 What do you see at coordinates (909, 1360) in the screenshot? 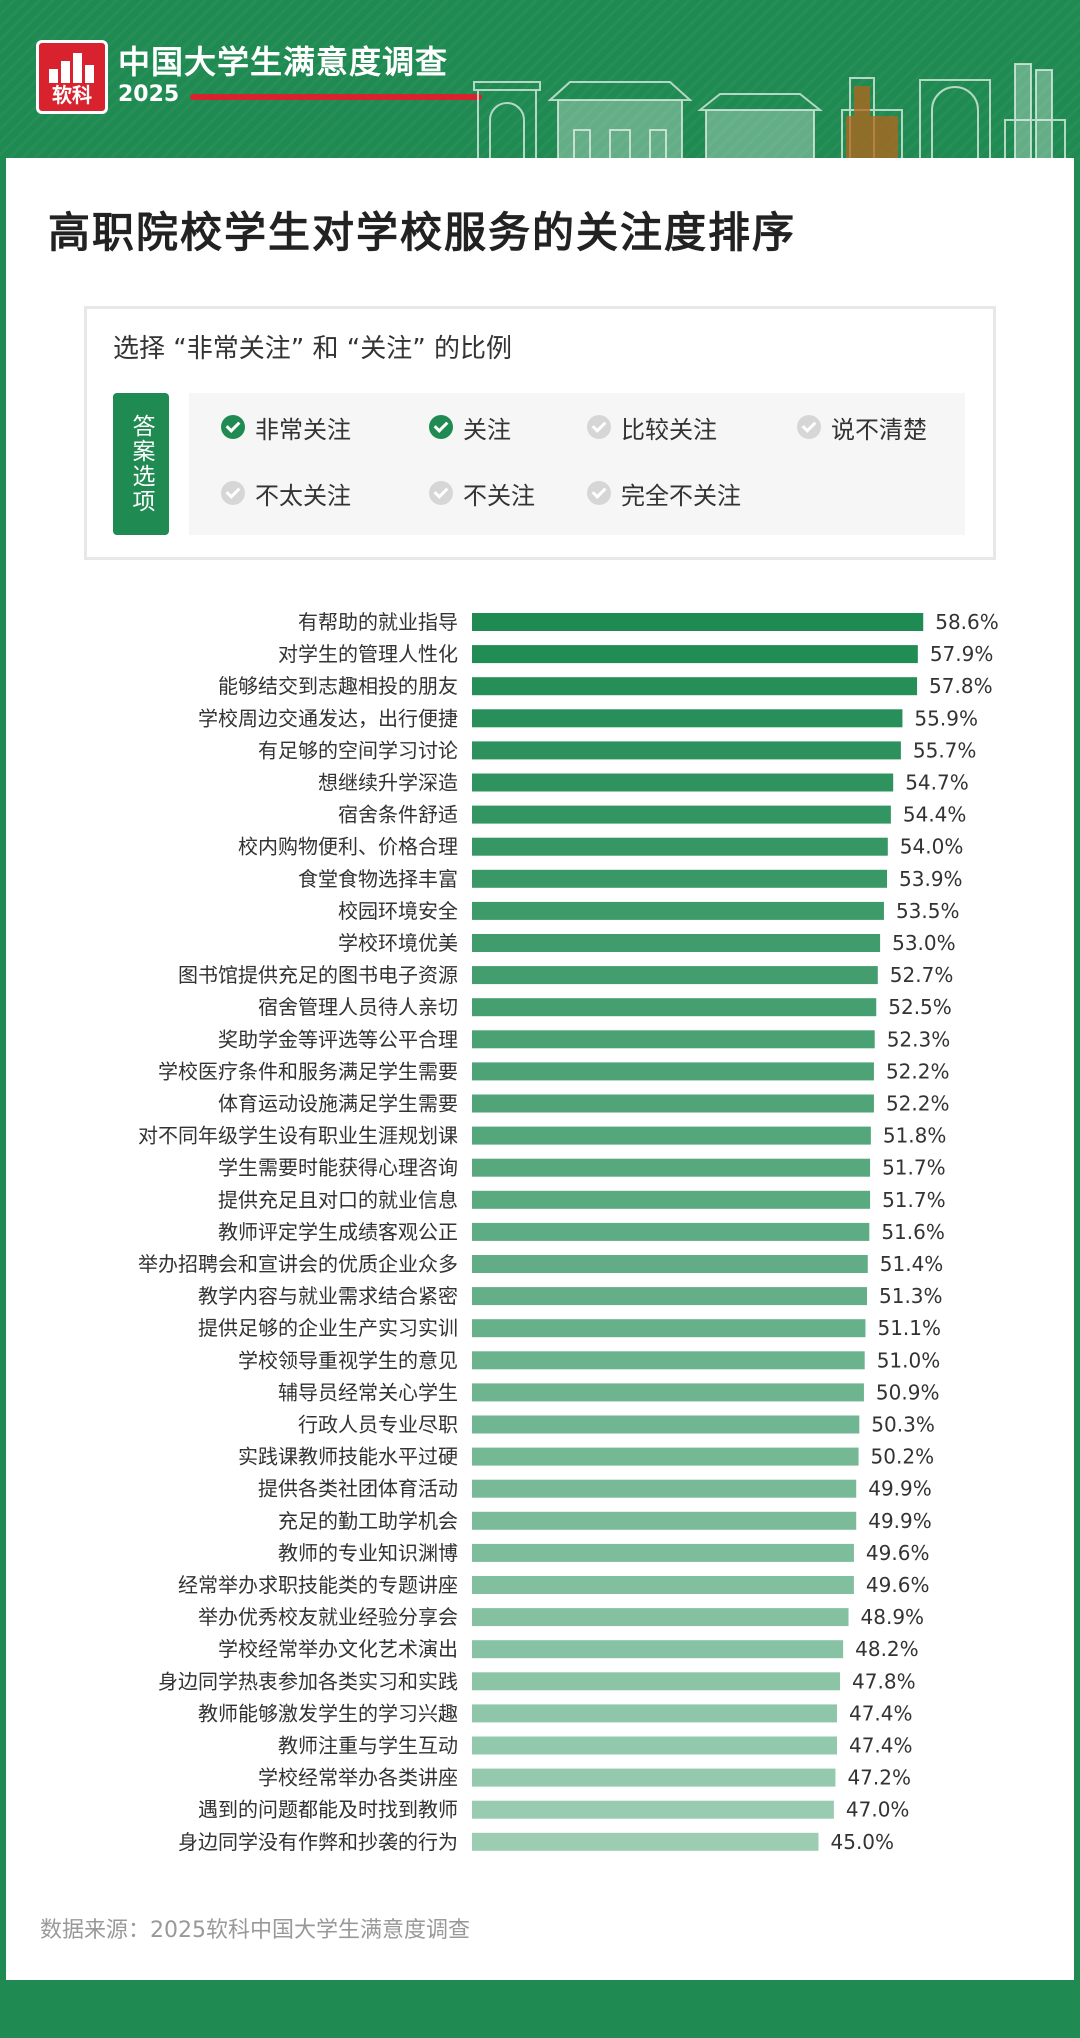
I see `value-label: 51.0%` at bounding box center [909, 1360].